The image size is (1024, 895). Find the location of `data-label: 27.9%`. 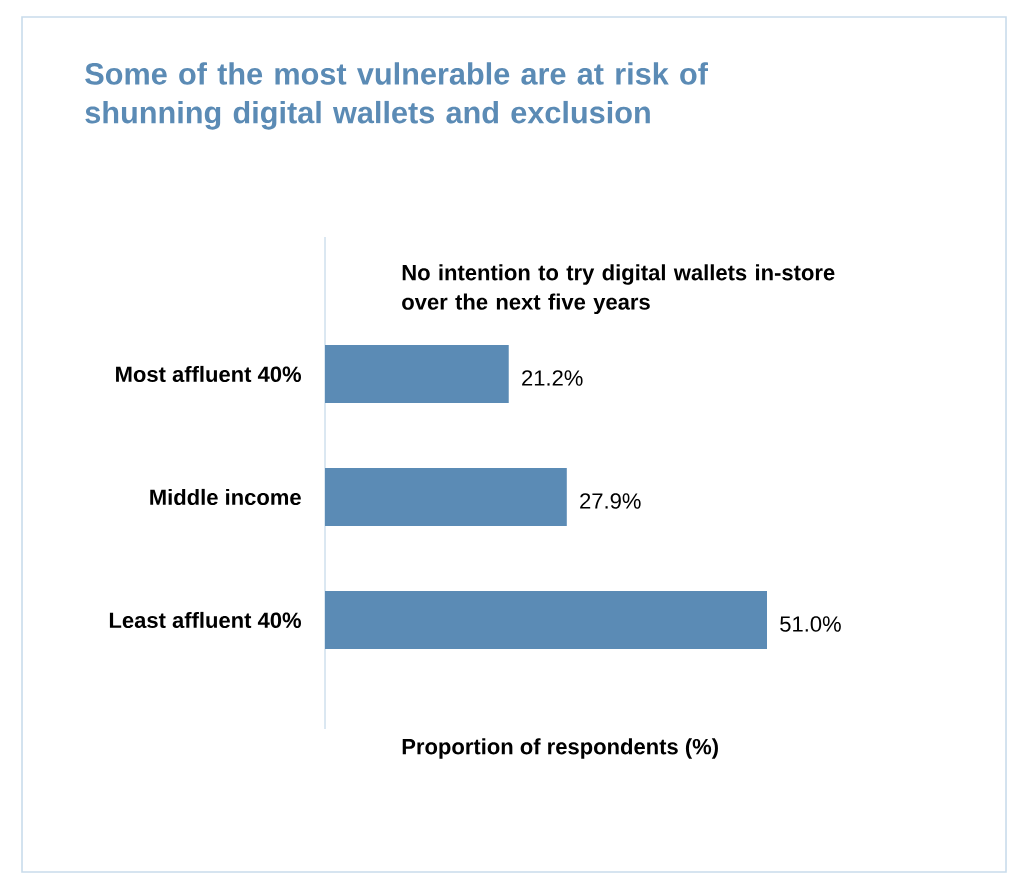

data-label: 27.9% is located at coordinates (610, 501).